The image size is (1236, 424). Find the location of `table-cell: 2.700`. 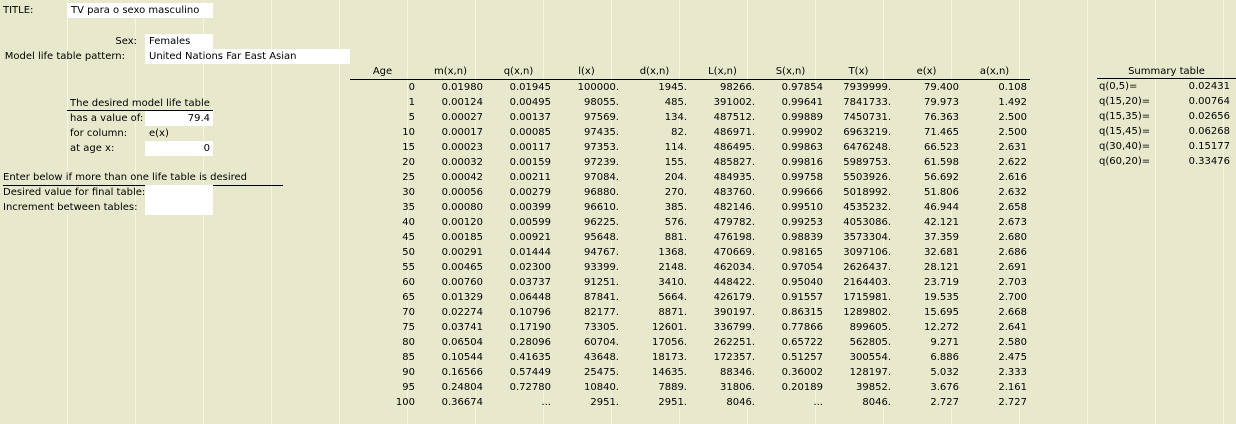

table-cell: 2.700 is located at coordinates (1012, 297).